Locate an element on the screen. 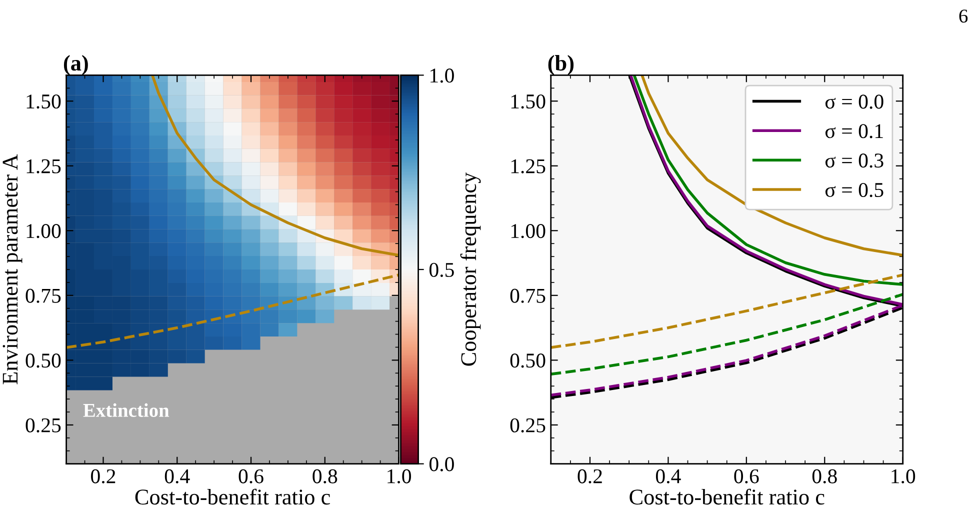 This screenshot has width=975, height=508. text: 6 is located at coordinates (963, 16).